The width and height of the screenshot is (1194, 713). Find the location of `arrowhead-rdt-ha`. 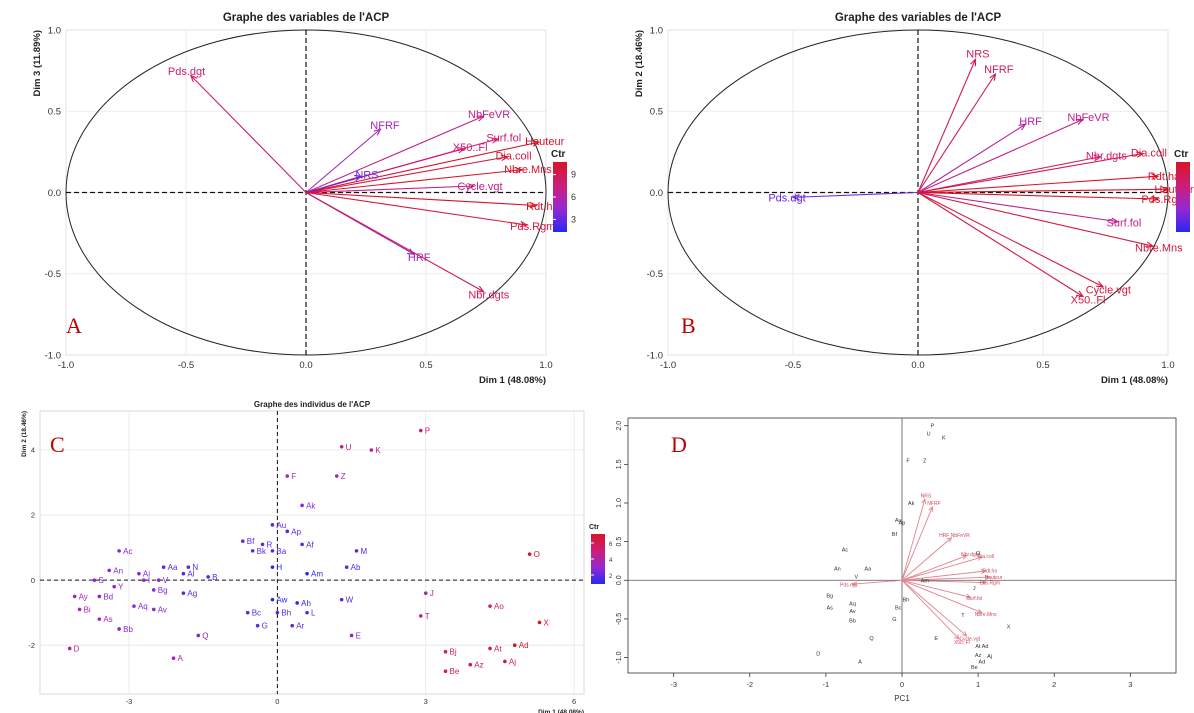

arrowhead-rdt-ha is located at coordinates (533, 205).